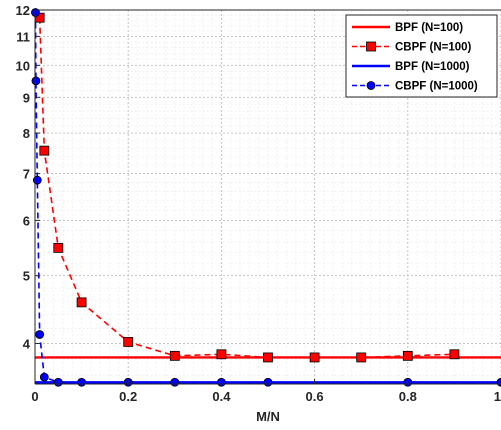  Describe the element at coordinates (23, 65) in the screenshot. I see `y-tick-label: 10` at that location.